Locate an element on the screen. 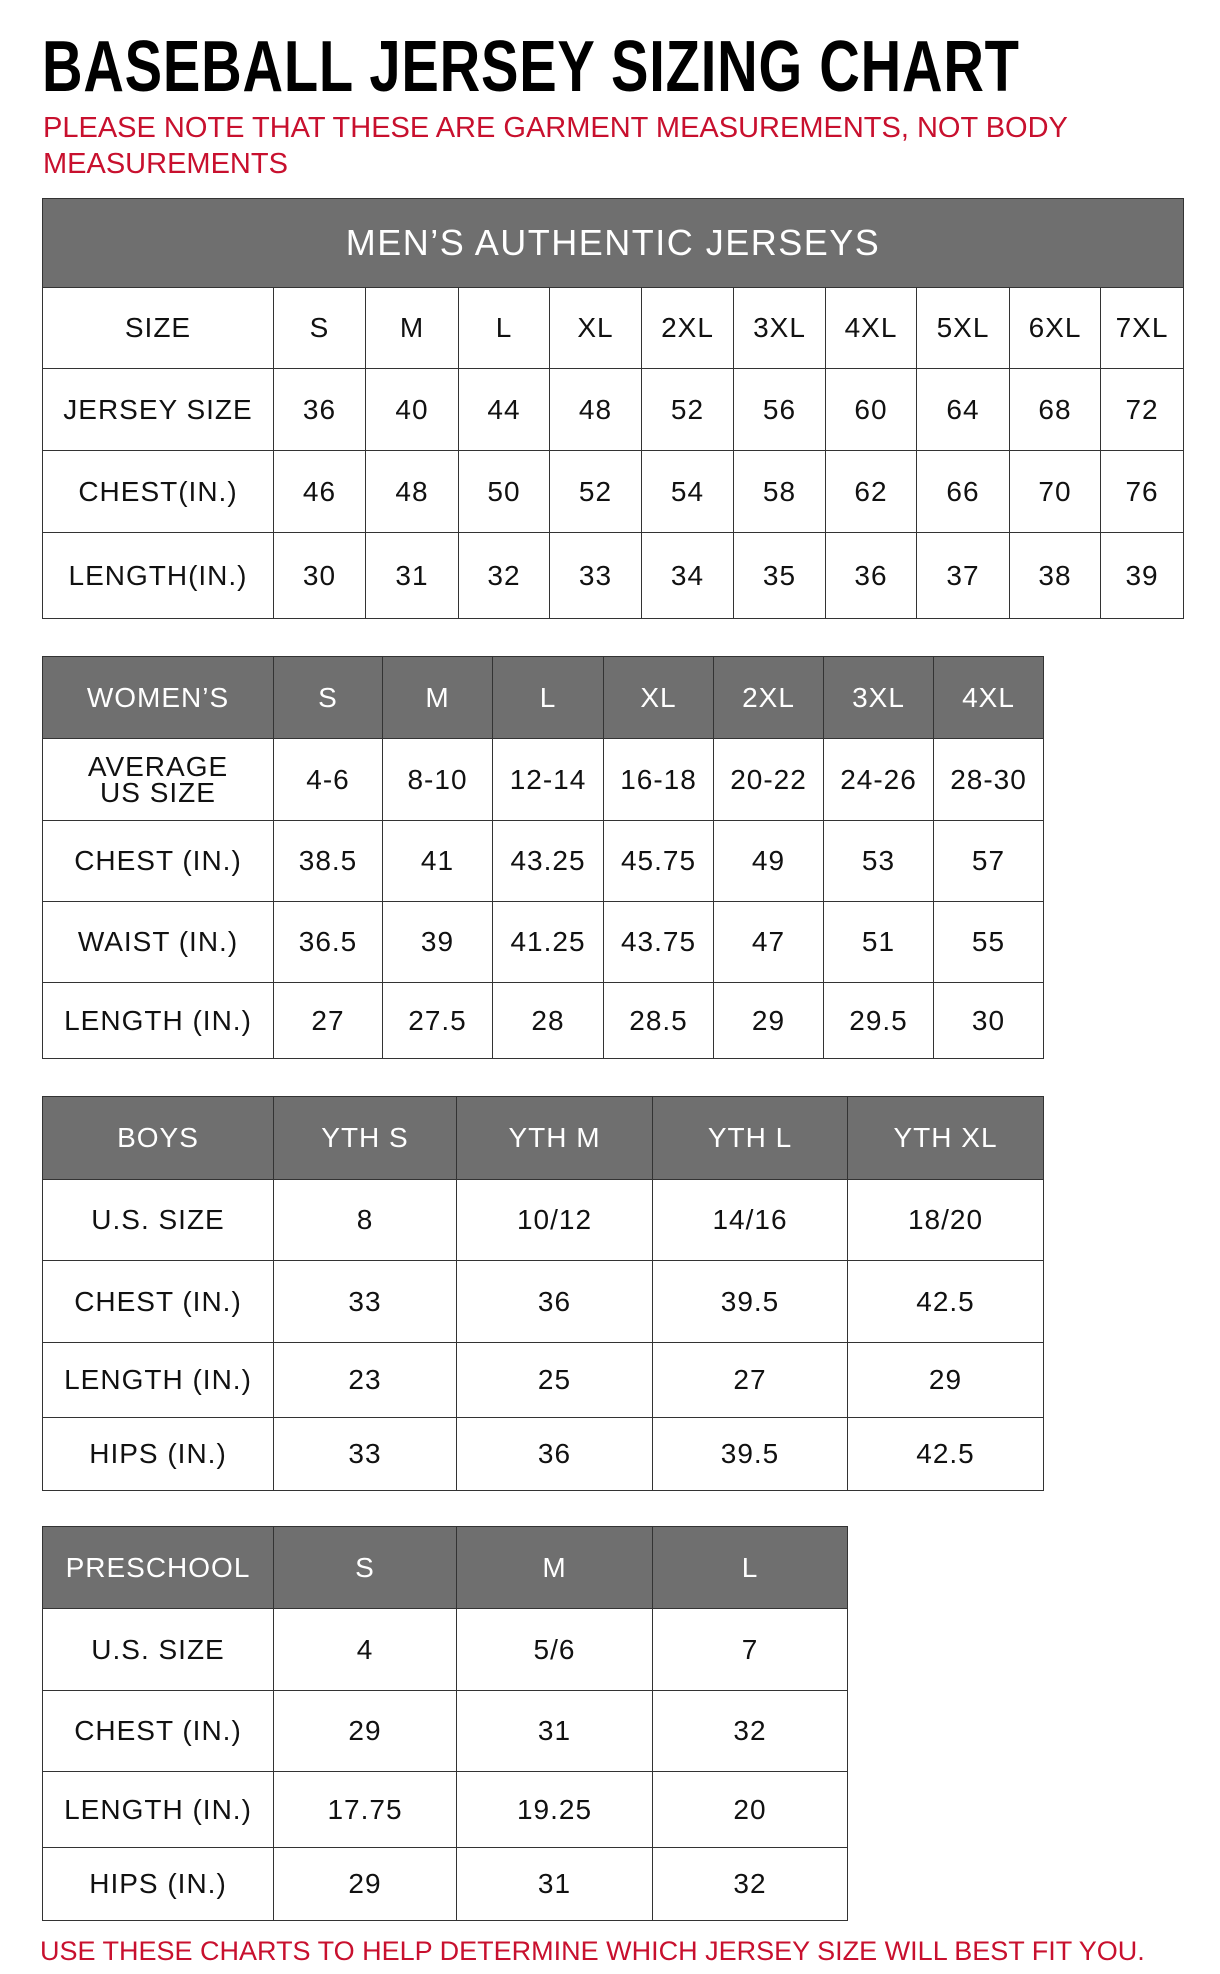  size-header: YTH L is located at coordinates (750, 1138).